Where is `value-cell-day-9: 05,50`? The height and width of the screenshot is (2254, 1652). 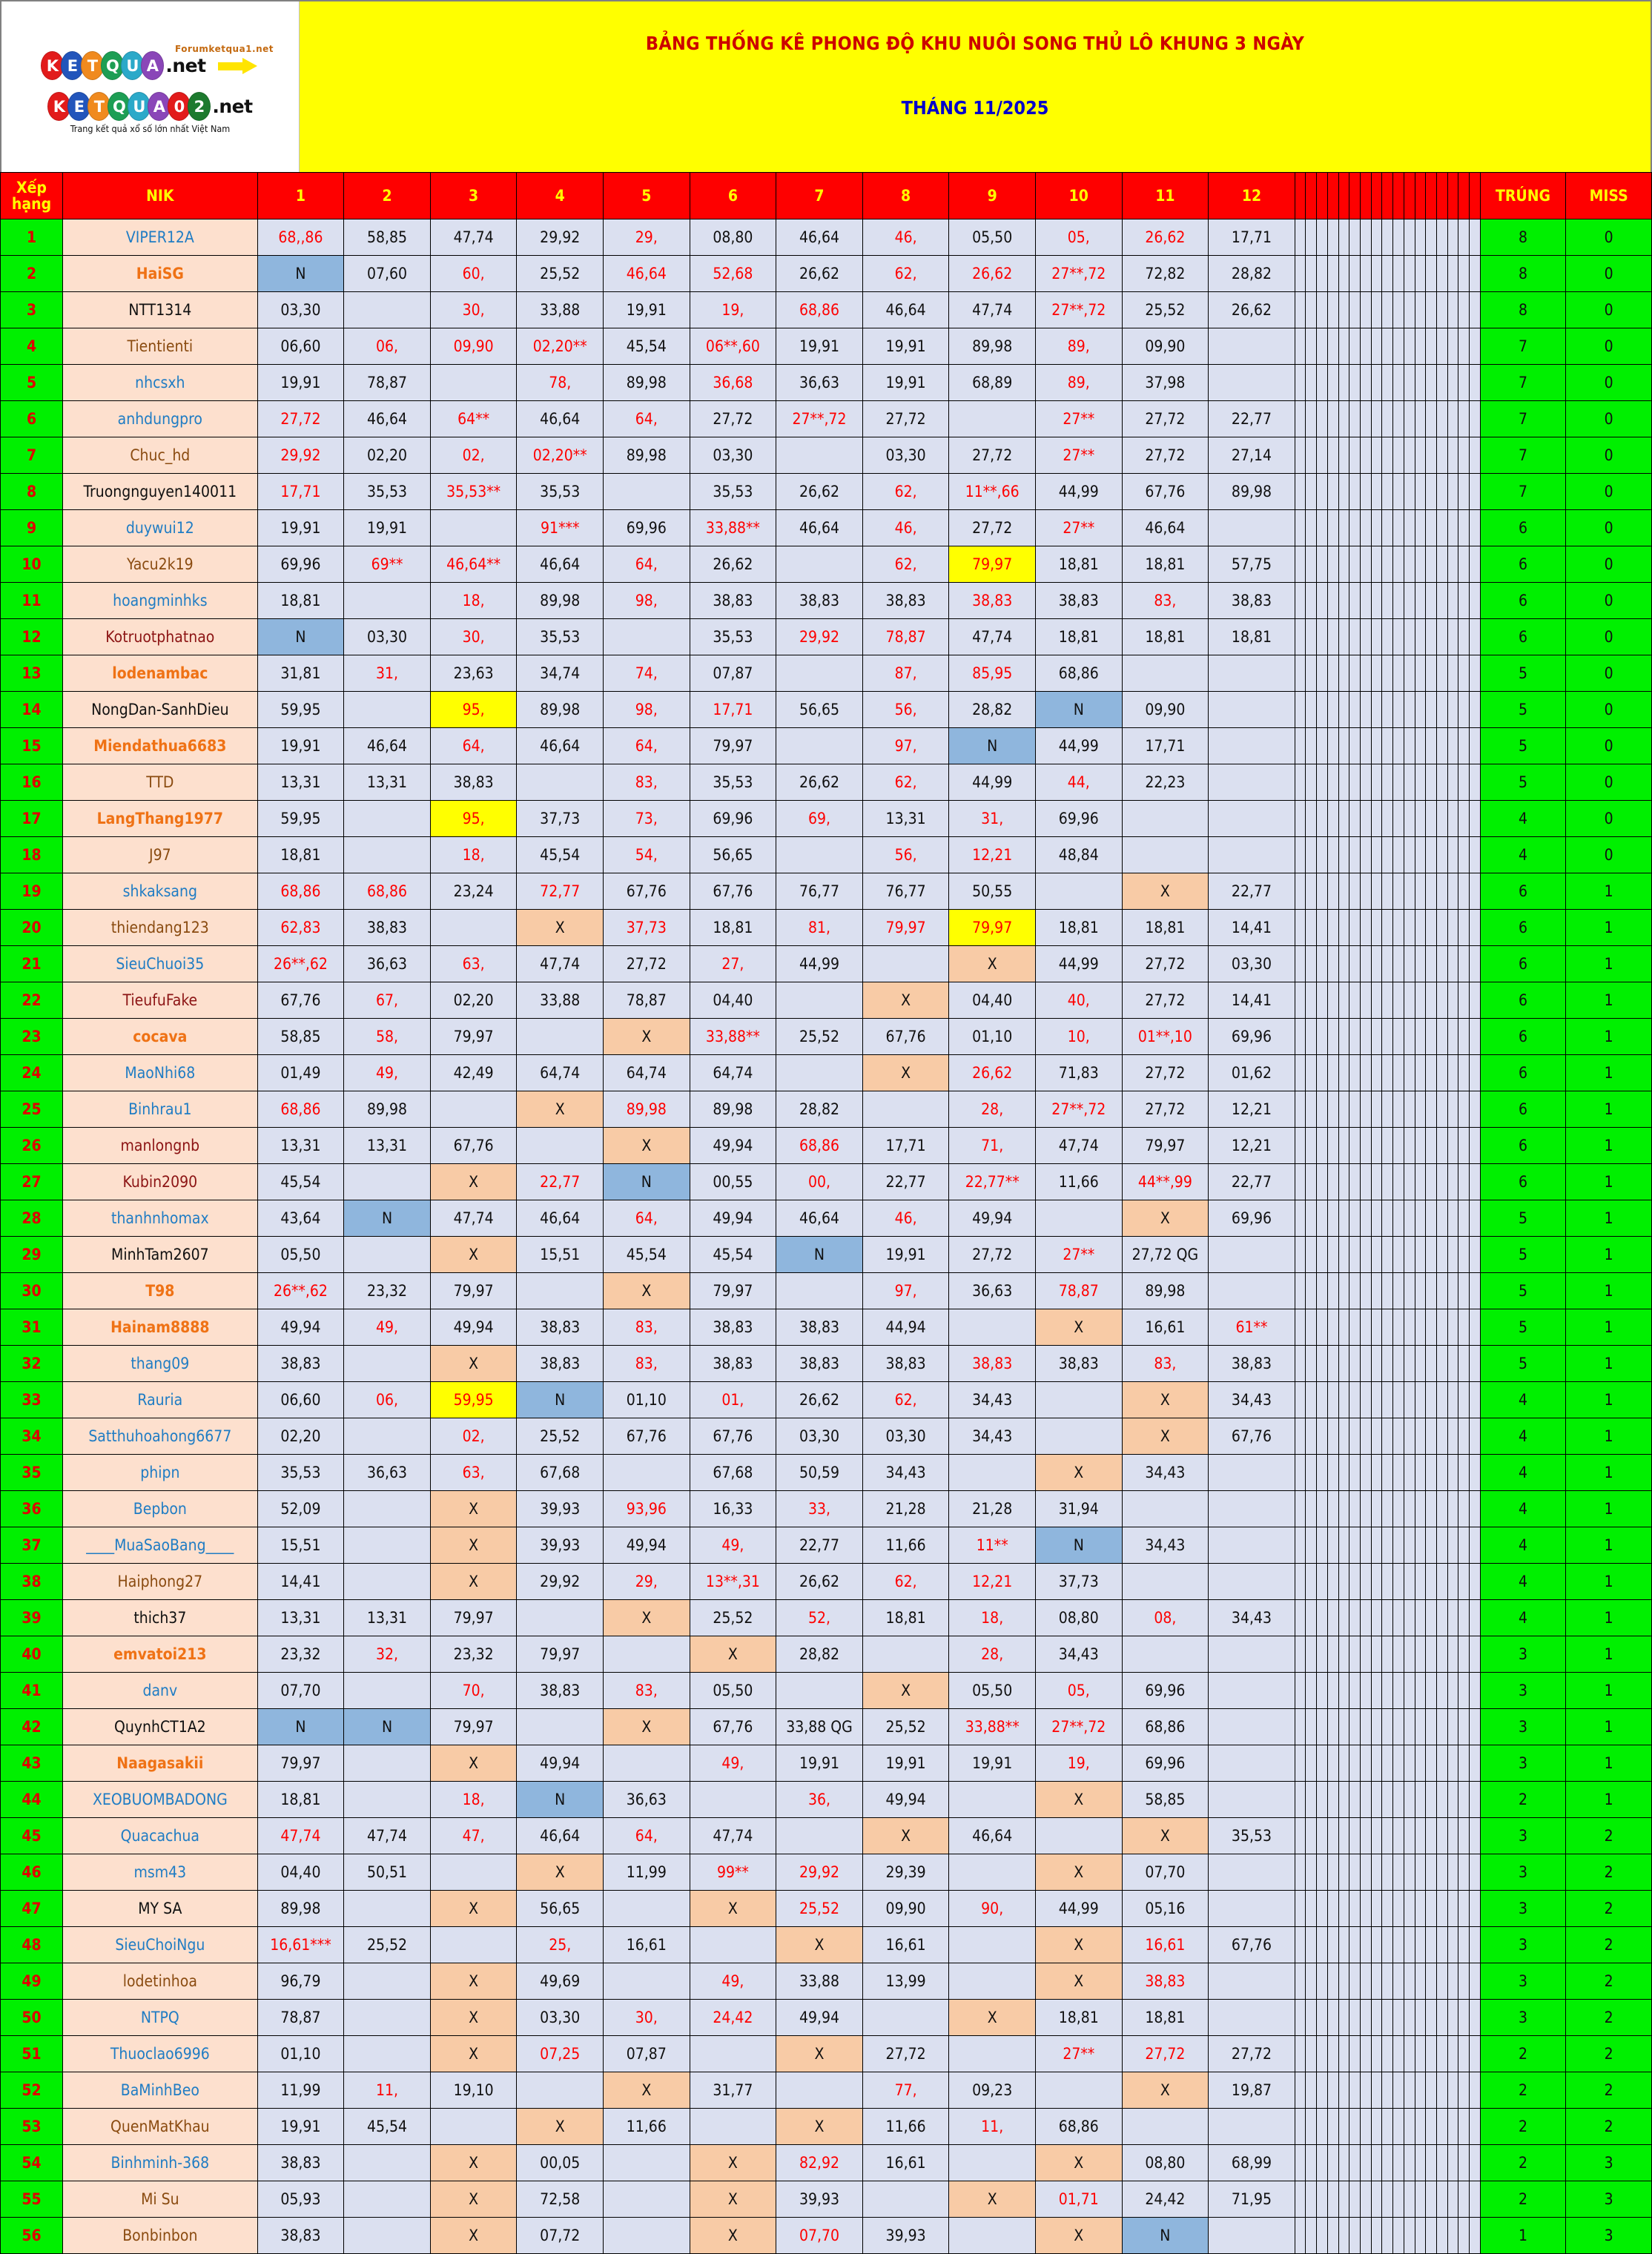
value-cell-day-9: 05,50 is located at coordinates (992, 1690).